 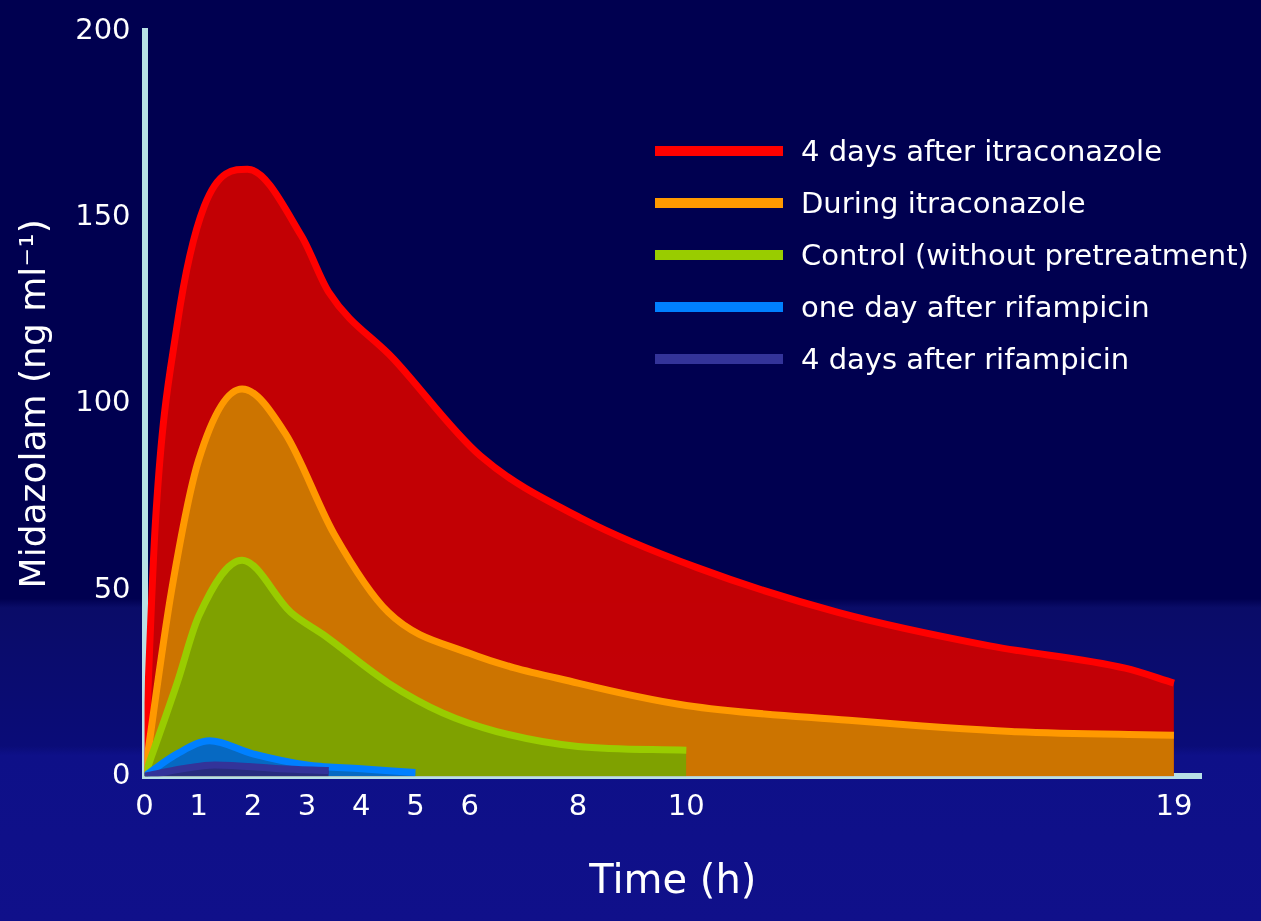 I want to click on legend-label: 4 days after itraconazole, so click(x=981, y=151).